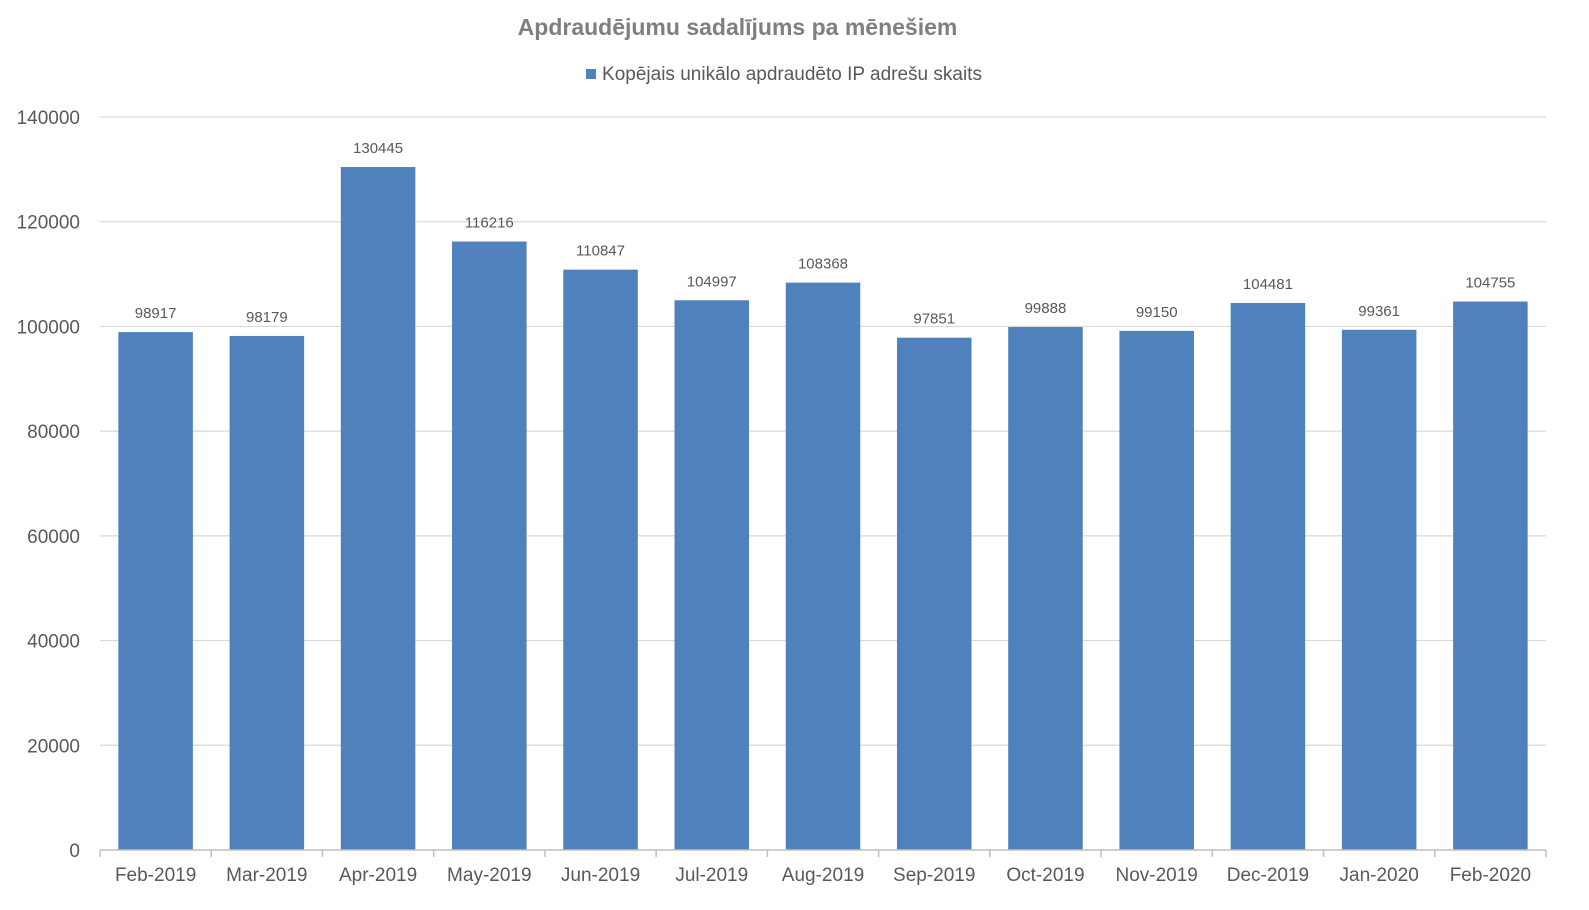  Describe the element at coordinates (74, 851) in the screenshot. I see `y-tick-label: 0` at that location.